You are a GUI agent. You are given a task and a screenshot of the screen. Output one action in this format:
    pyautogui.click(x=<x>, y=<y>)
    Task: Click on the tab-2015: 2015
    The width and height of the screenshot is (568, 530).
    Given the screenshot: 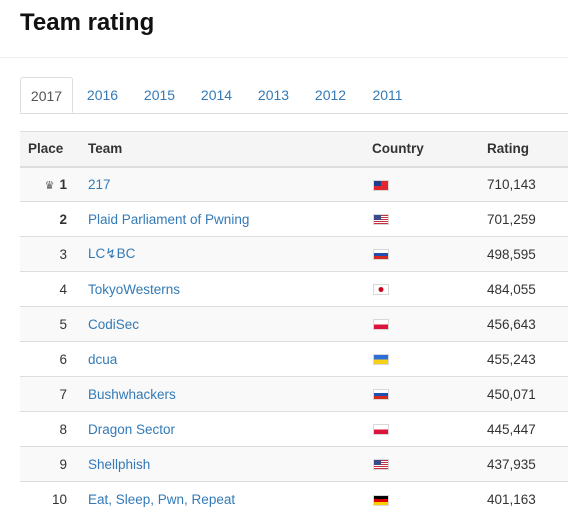 What is the action you would take?
    pyautogui.click(x=159, y=95)
    